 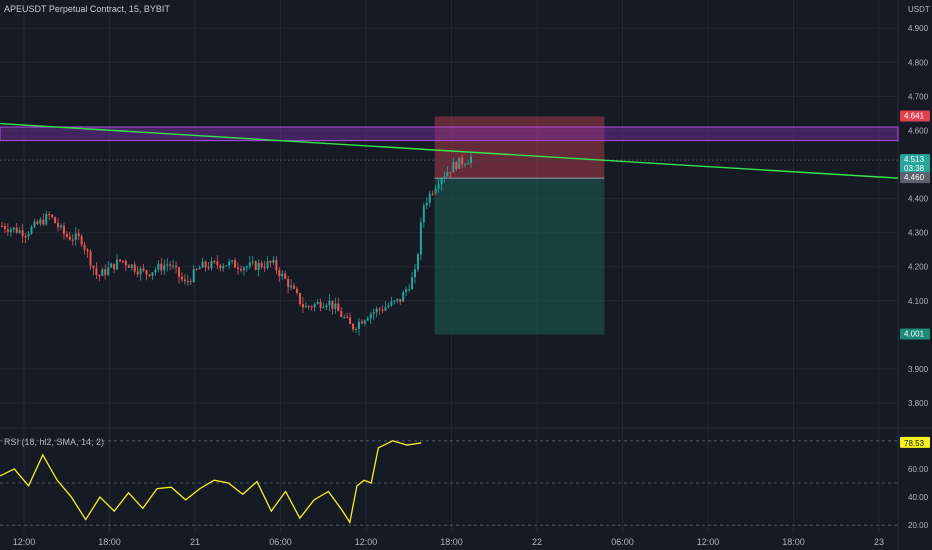 I want to click on y-tick-label: 3.800, so click(x=918, y=403).